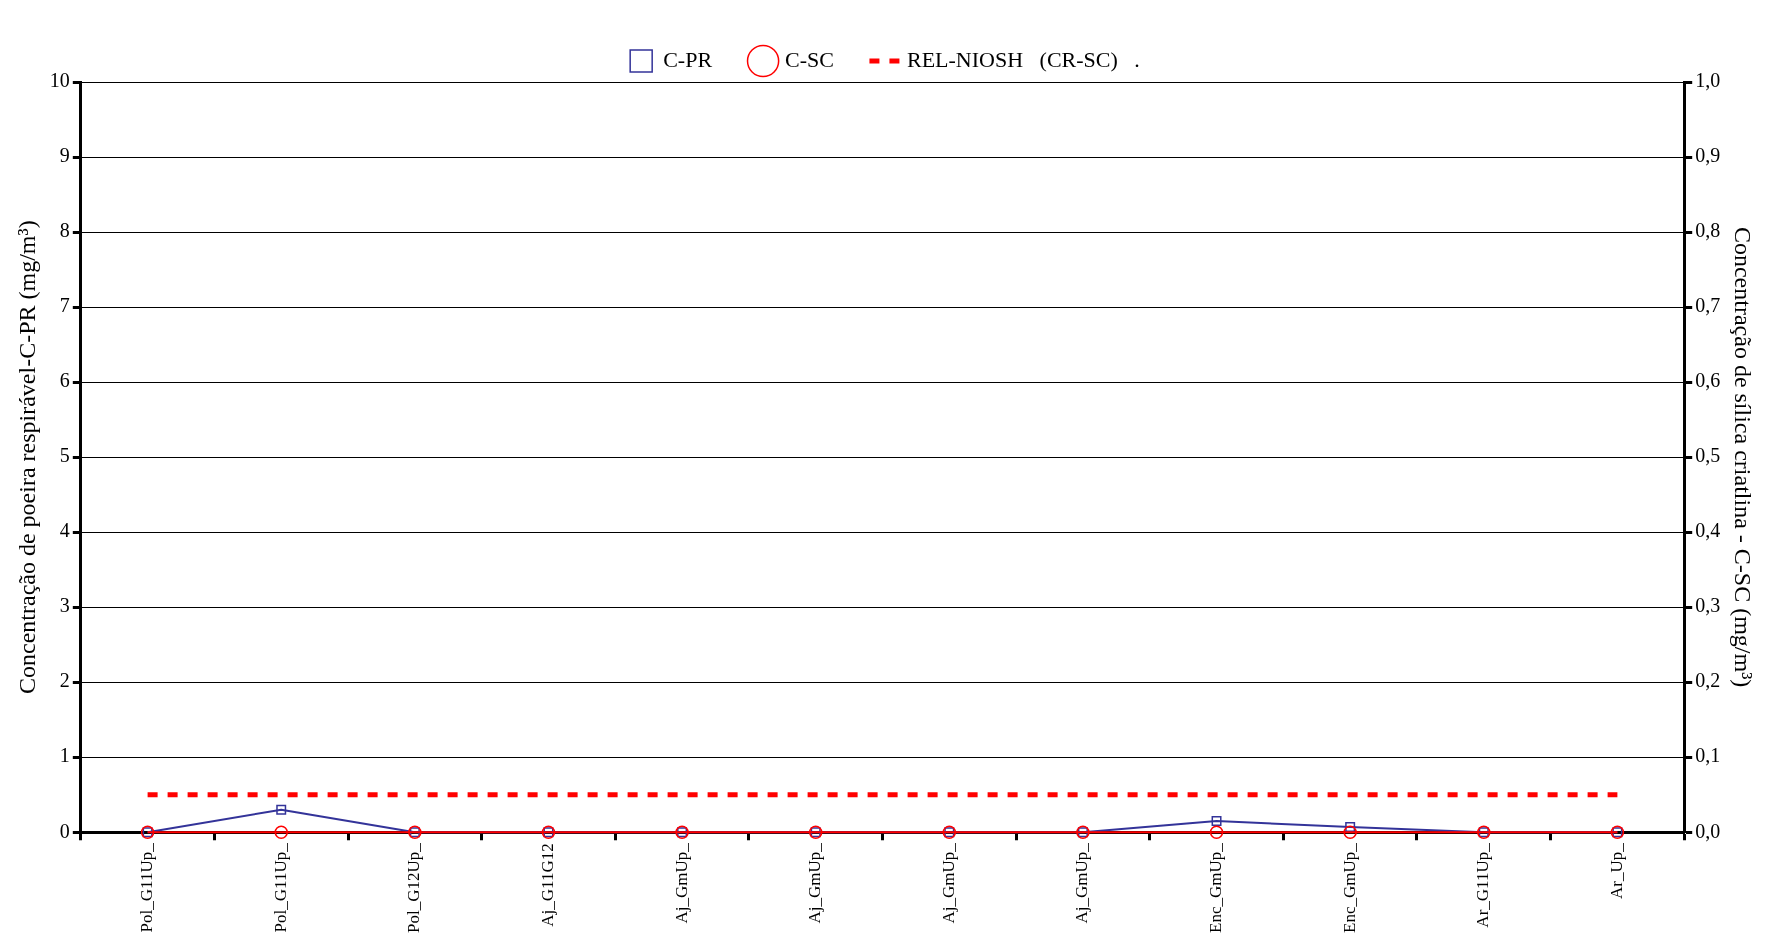 Image resolution: width=1780 pixels, height=941 pixels. What do you see at coordinates (1708, 455) in the screenshot?
I see `y2-tick-label: 0,5` at bounding box center [1708, 455].